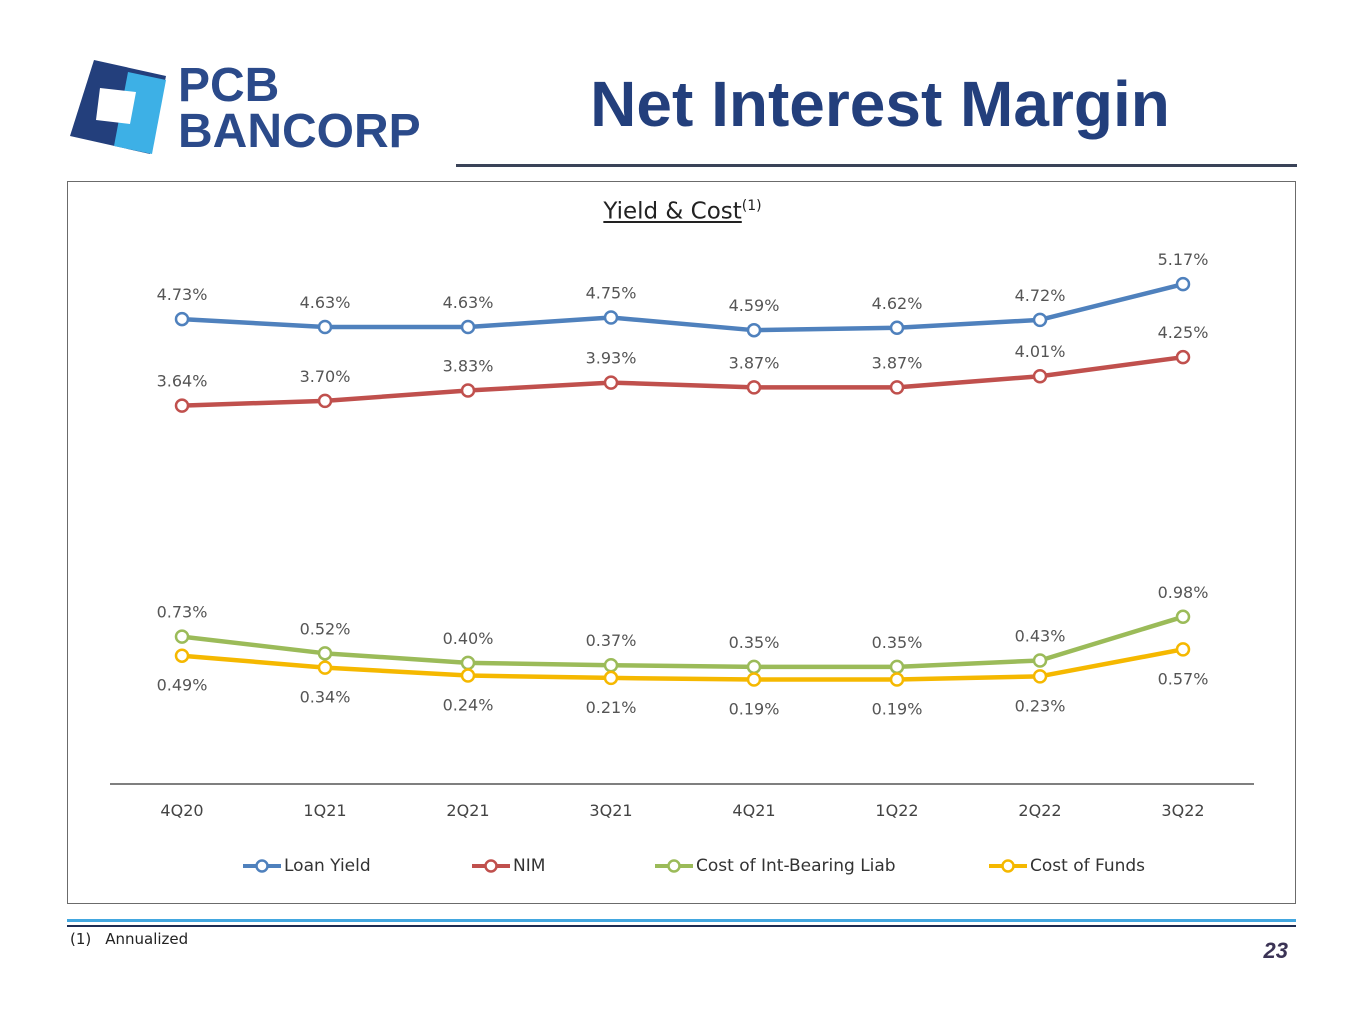 This screenshot has width=1365, height=1024. What do you see at coordinates (229, 85) in the screenshot?
I see `logo-text-line1: PCB` at bounding box center [229, 85].